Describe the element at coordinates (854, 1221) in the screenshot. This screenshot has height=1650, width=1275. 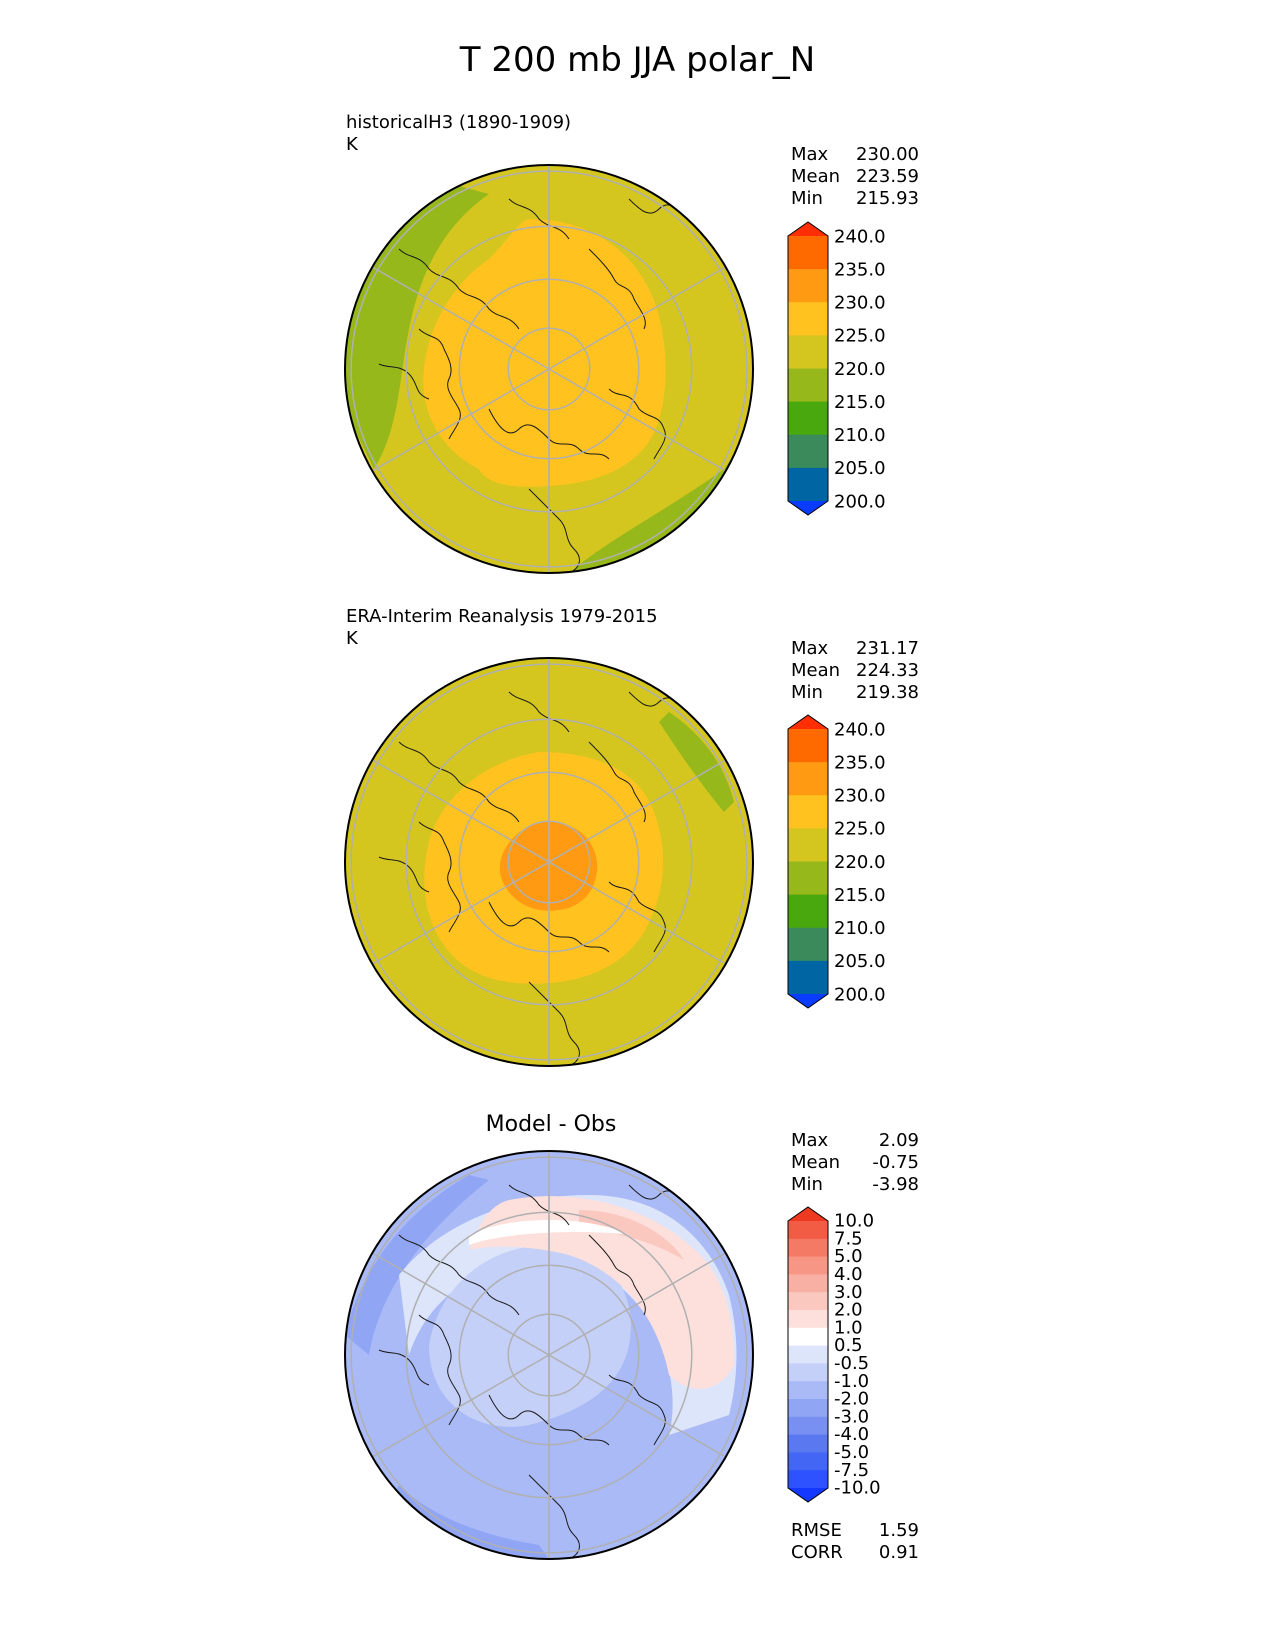
I see `colorbar-3-tick-label: 10.0` at that location.